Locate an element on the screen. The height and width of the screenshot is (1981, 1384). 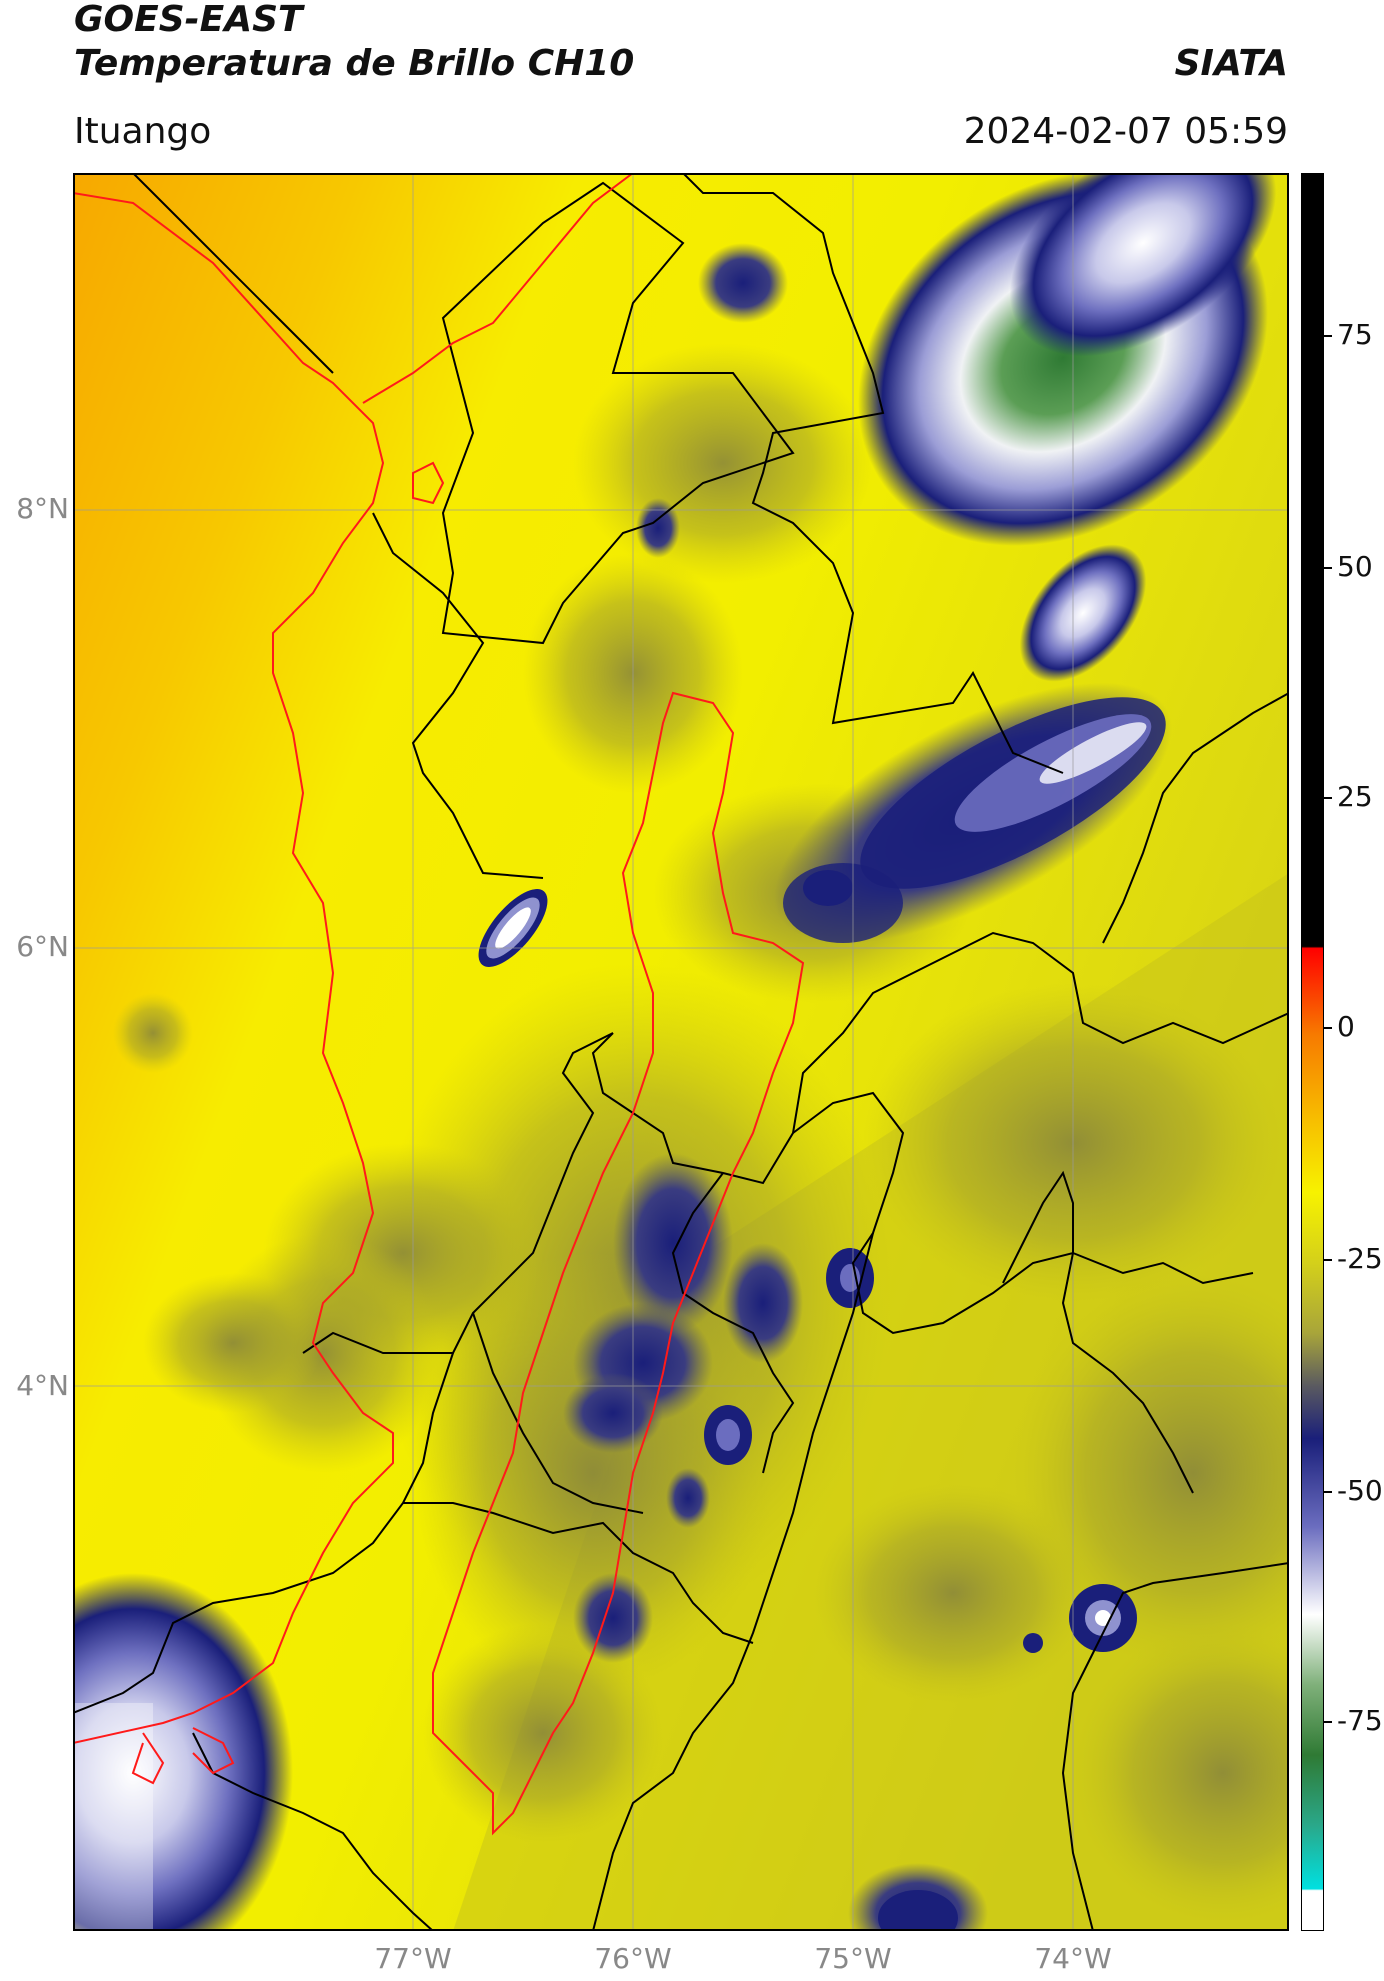
lat-label-4n: 4°N is located at coordinates (42, 1385).